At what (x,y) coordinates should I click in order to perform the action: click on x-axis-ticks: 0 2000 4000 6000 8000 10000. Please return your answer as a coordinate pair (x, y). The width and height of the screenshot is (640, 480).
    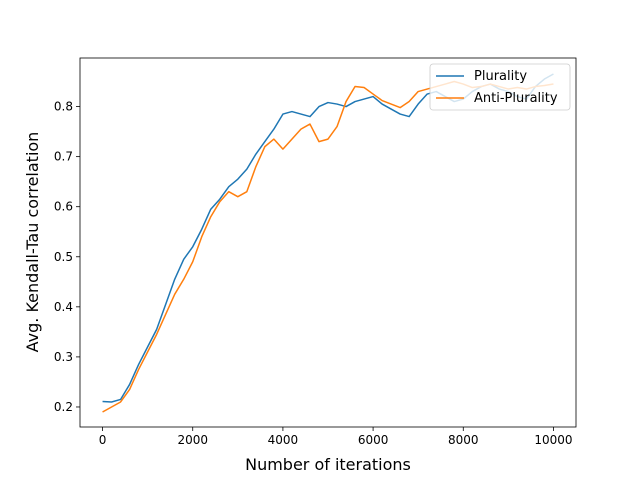
    Looking at the image, I should click on (336, 437).